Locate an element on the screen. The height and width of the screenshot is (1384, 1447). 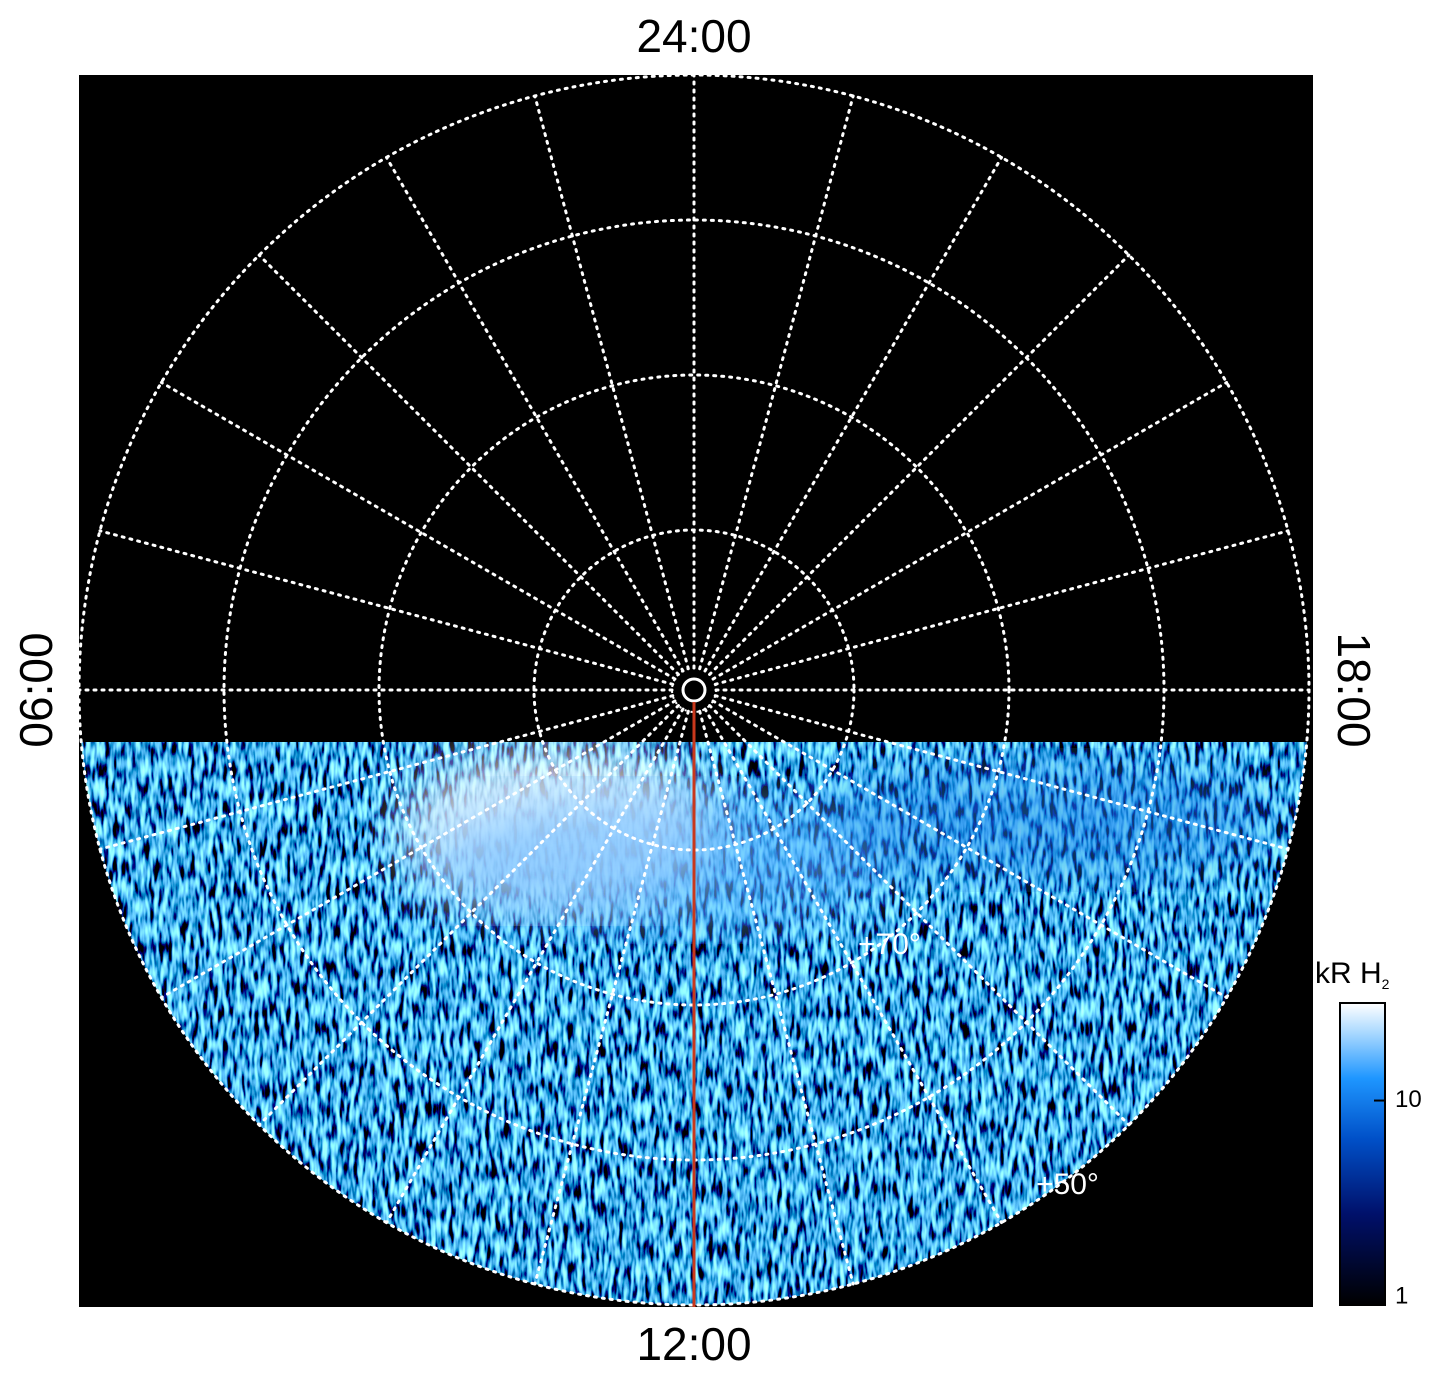
time-label: 18:00 is located at coordinates (1354, 689).